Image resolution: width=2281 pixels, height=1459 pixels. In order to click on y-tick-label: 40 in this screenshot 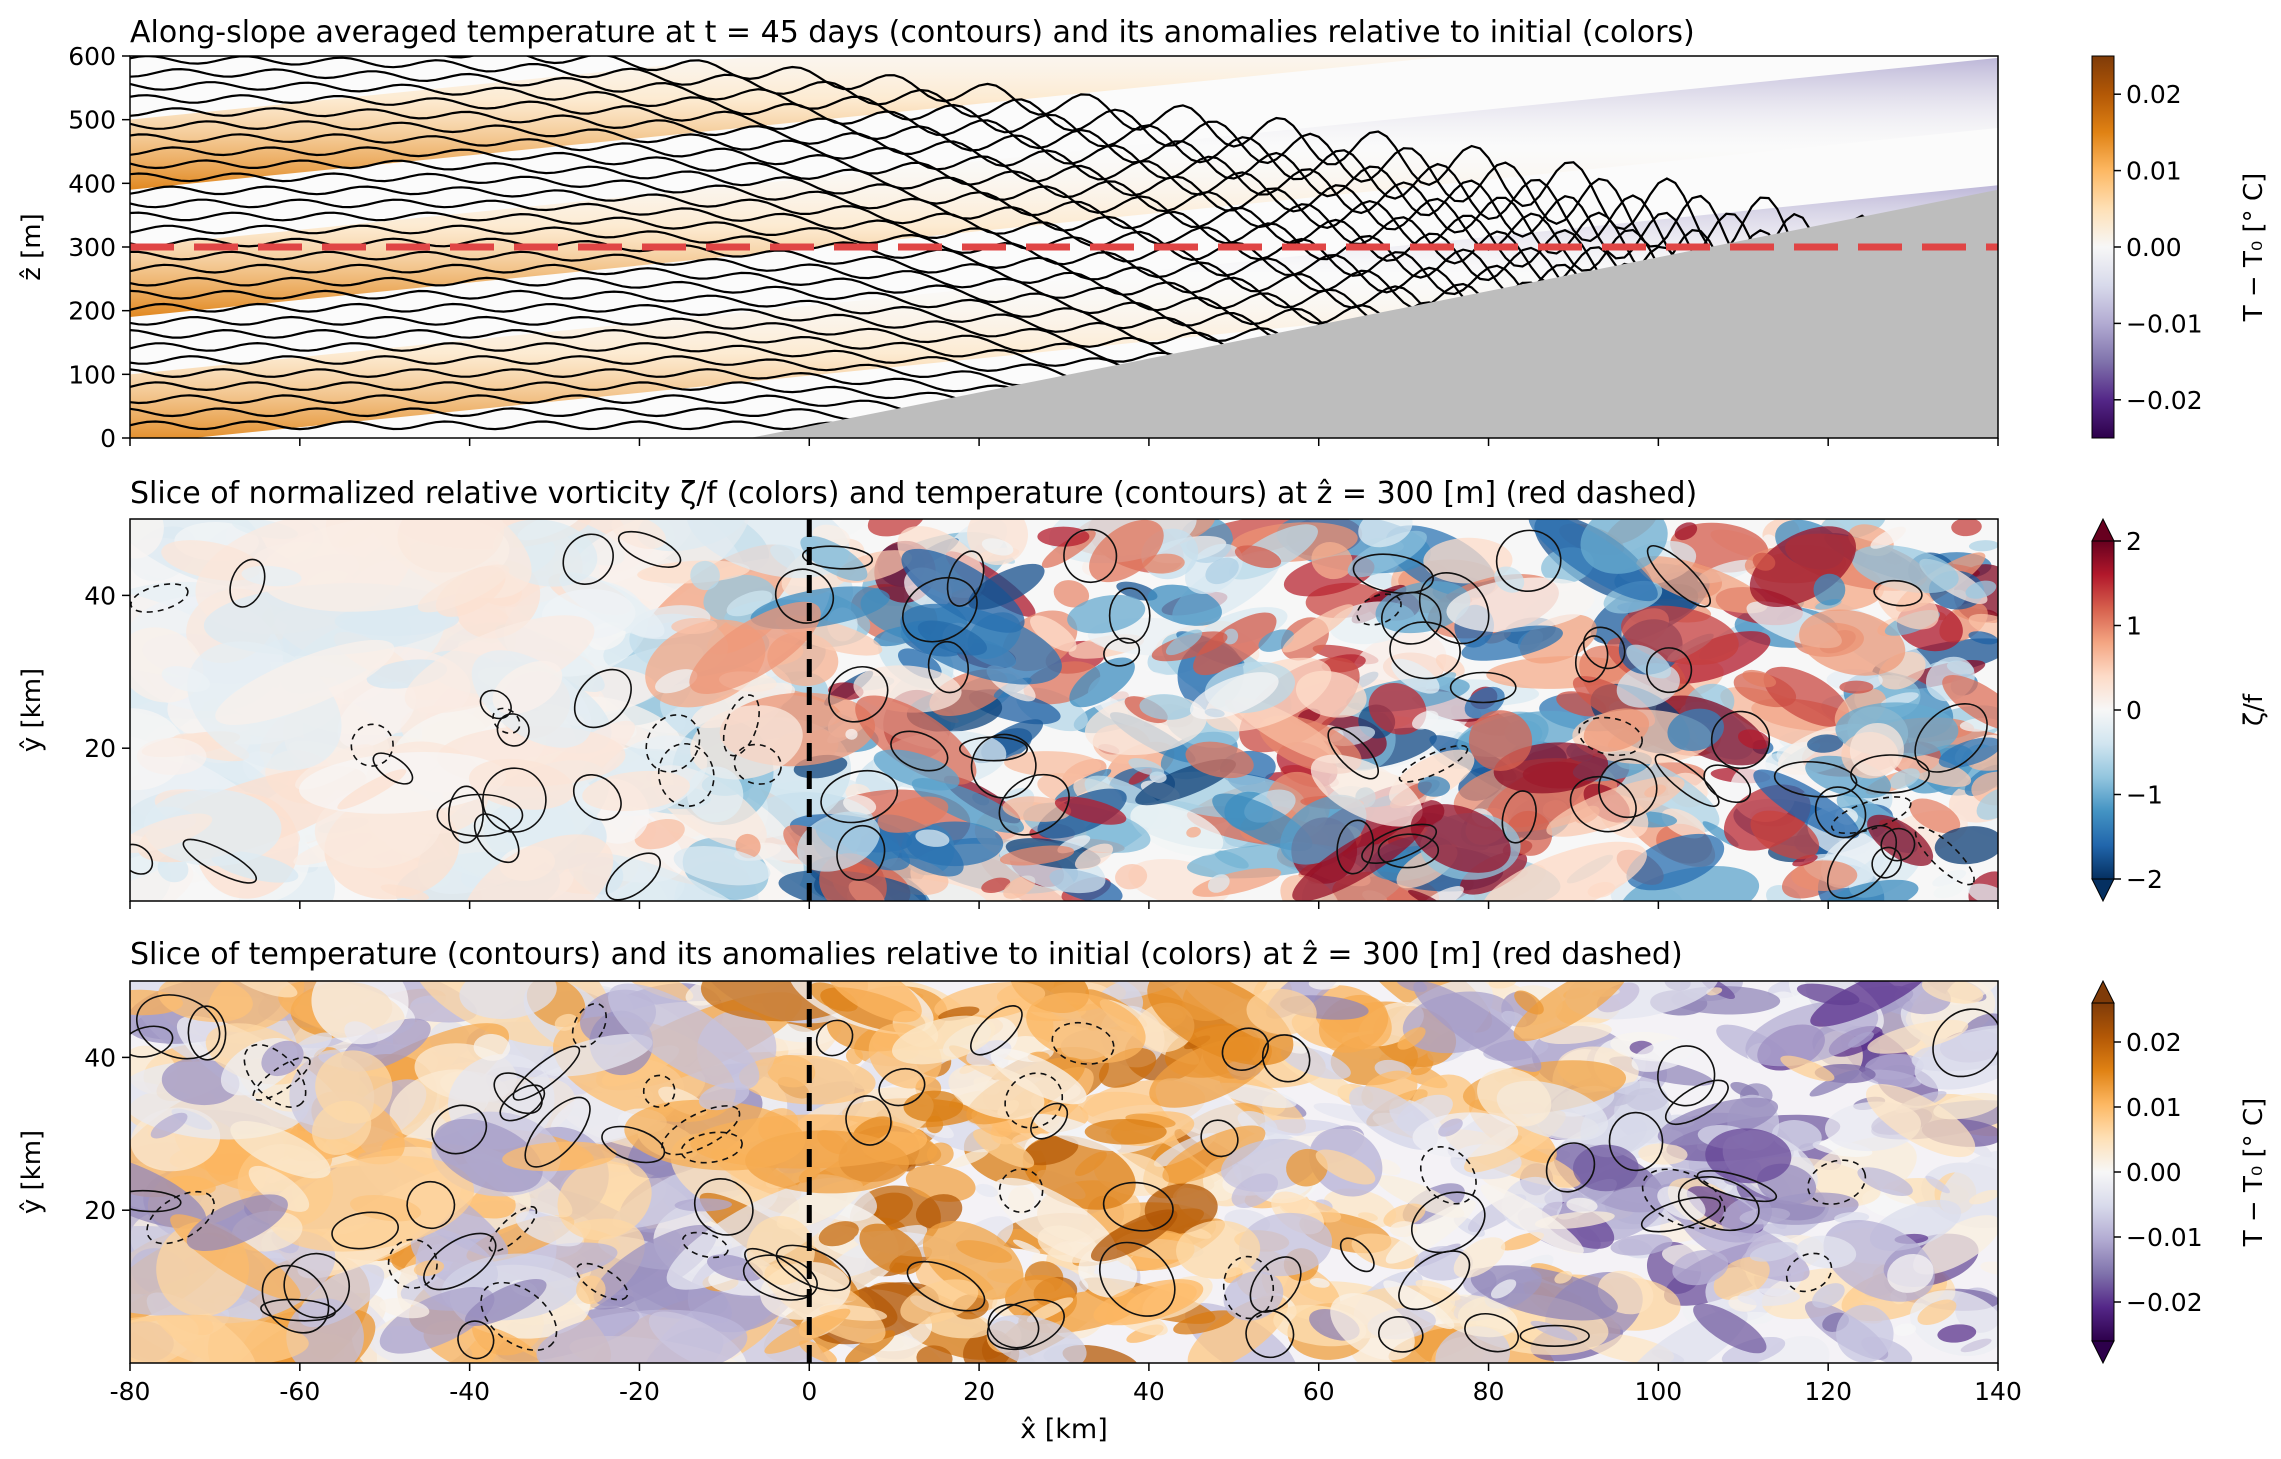, I will do `click(100, 1057)`.